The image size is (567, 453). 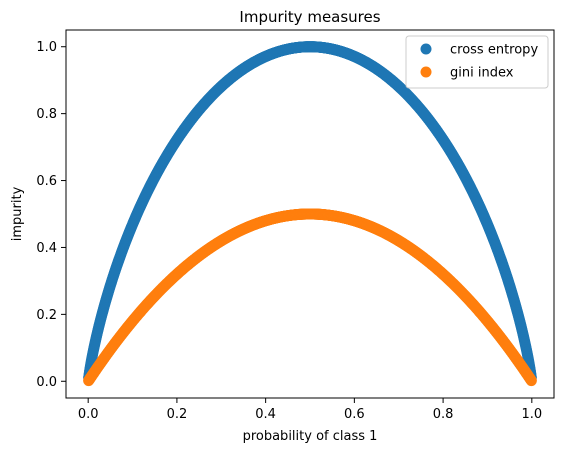 I want to click on x-tick-label: 0.0, so click(x=88, y=414).